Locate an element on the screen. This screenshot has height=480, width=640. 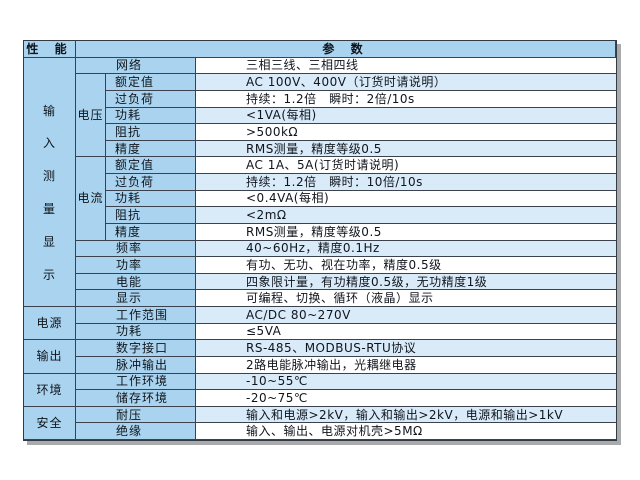
value-cell: >500kΩ is located at coordinates (406, 132).